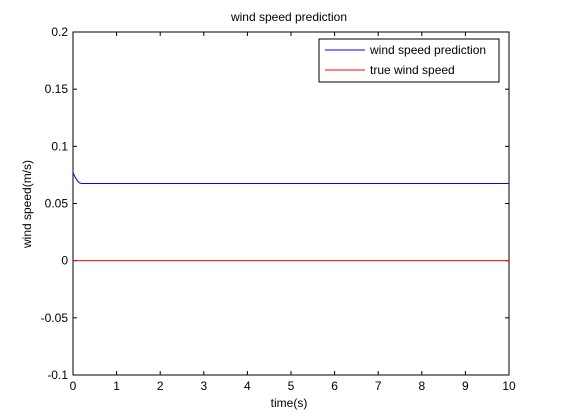  What do you see at coordinates (247, 386) in the screenshot?
I see `x-tick-label: 4` at bounding box center [247, 386].